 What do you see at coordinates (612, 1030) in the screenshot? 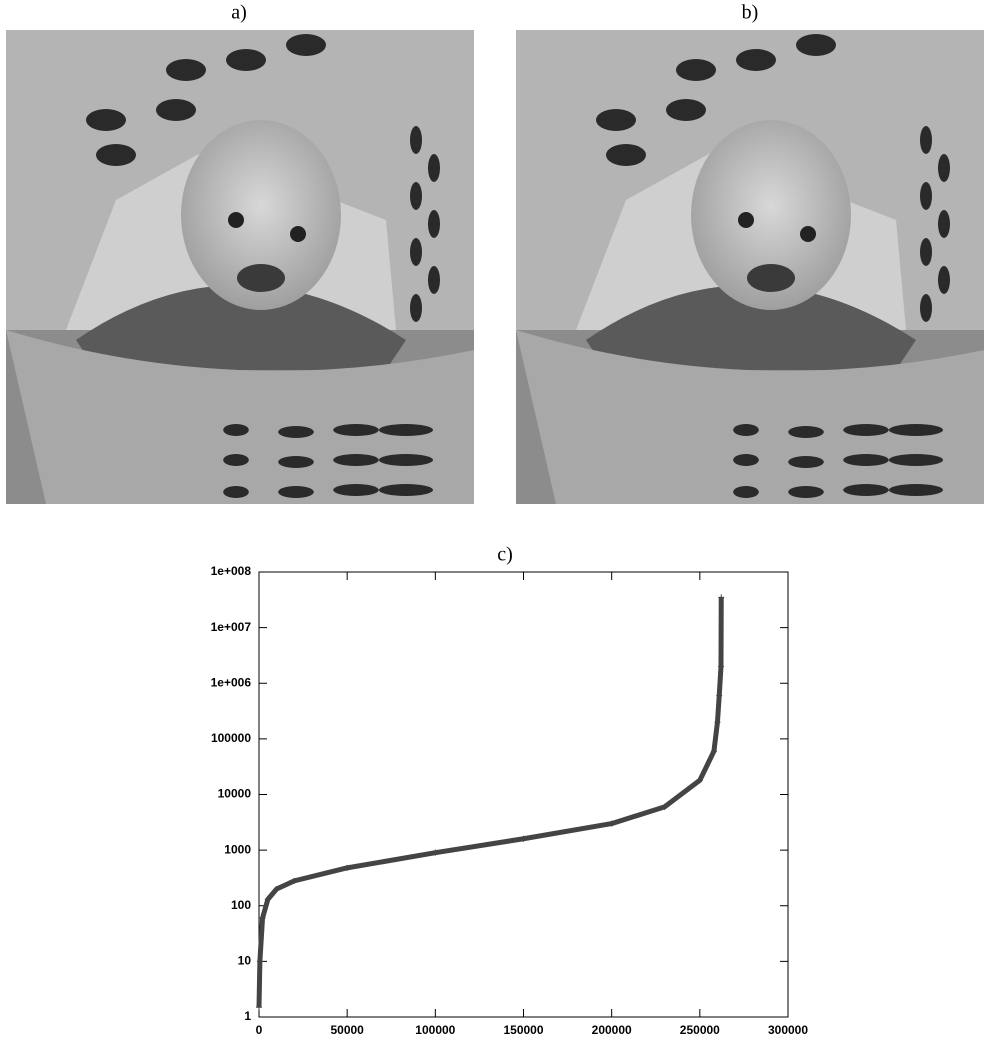
I see `x-tick-label: 200000` at bounding box center [612, 1030].